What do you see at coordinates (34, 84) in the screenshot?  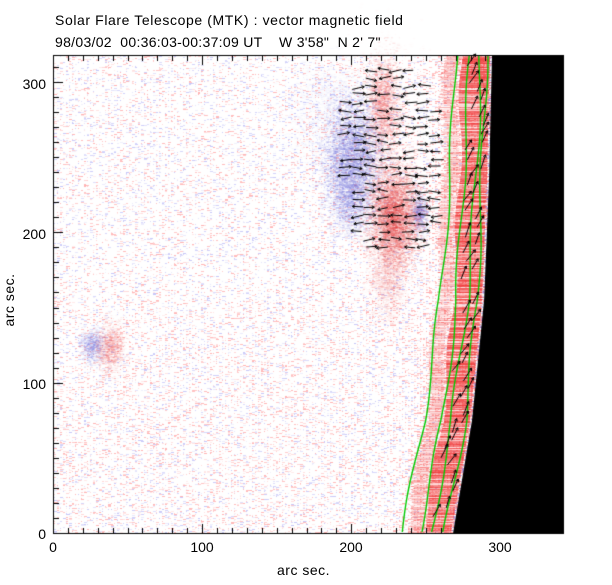 I see `y-tick-label-300: 300` at bounding box center [34, 84].